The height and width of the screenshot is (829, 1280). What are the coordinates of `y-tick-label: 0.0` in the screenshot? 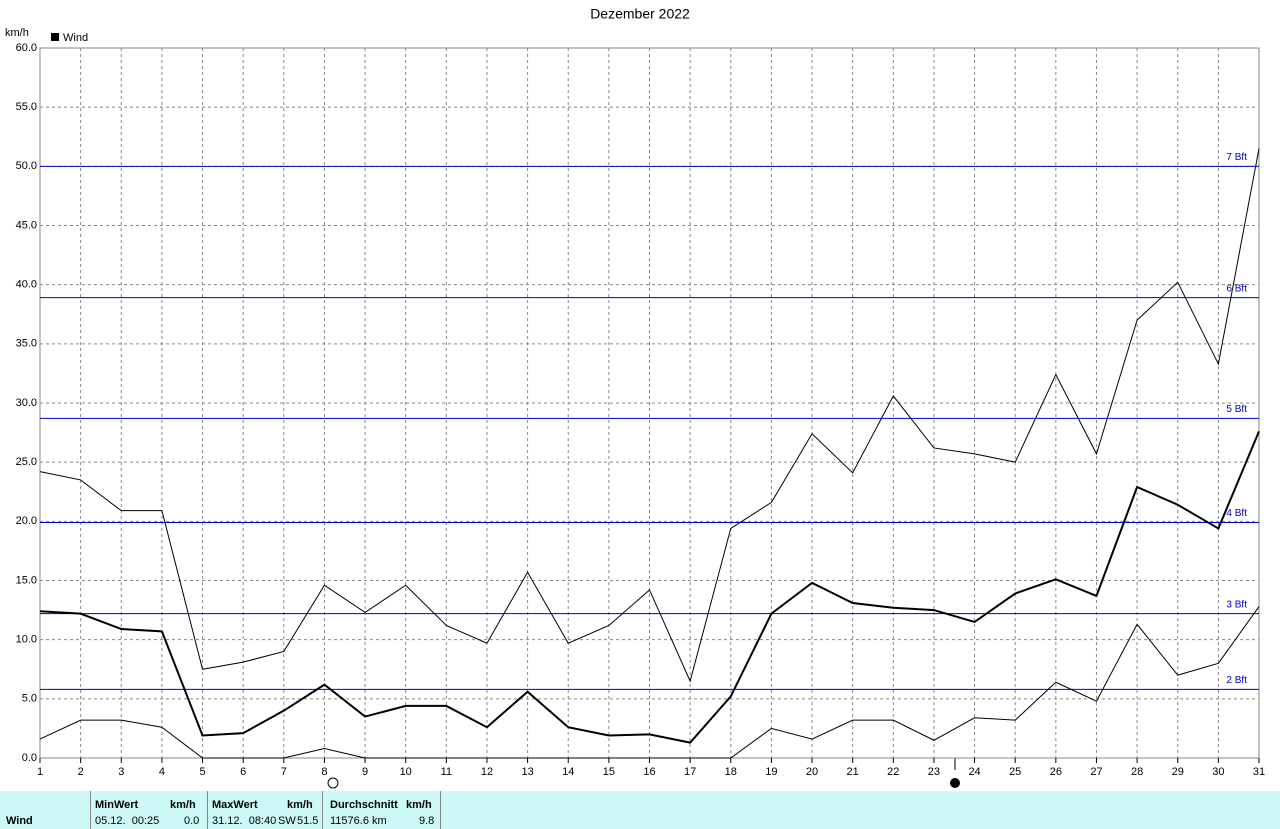 It's located at (29, 758).